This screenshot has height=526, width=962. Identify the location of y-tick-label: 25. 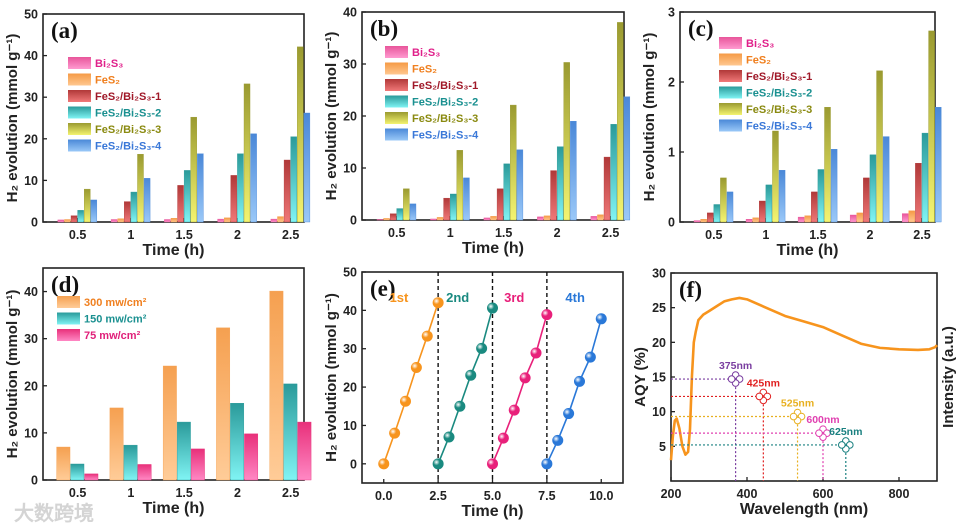
(659, 308).